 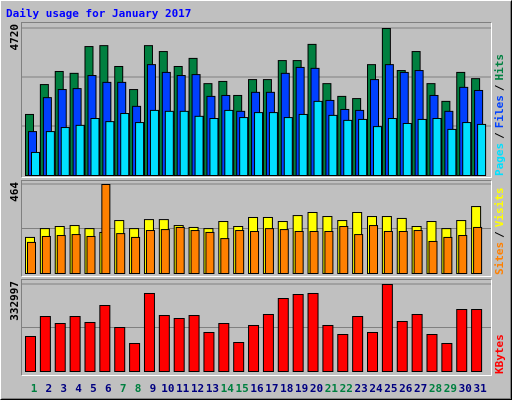 I want to click on x-tick-label: 31, so click(x=480, y=388).